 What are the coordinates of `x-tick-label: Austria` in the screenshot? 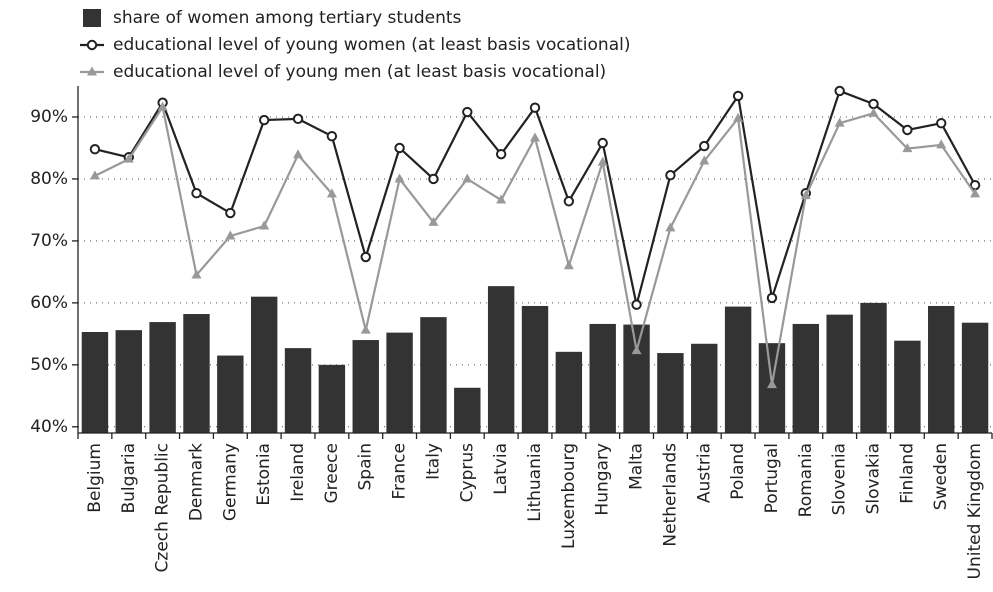 It's located at (704, 473).